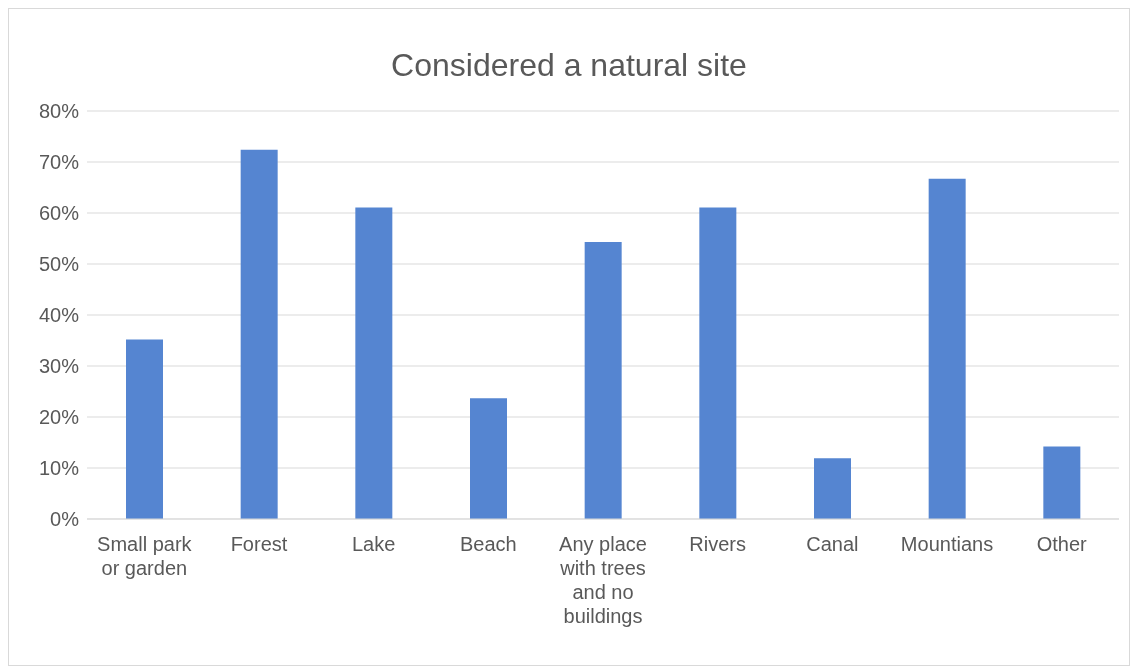 This screenshot has width=1137, height=672. What do you see at coordinates (59, 213) in the screenshot?
I see `y-tick-label: 60%` at bounding box center [59, 213].